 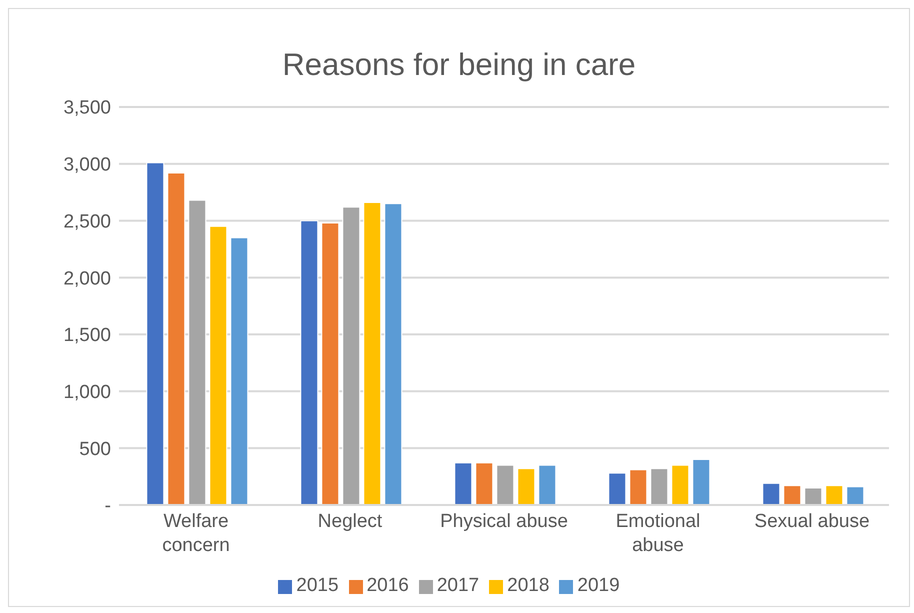 I want to click on x-tick-label: Sexual abuse, so click(x=812, y=521).